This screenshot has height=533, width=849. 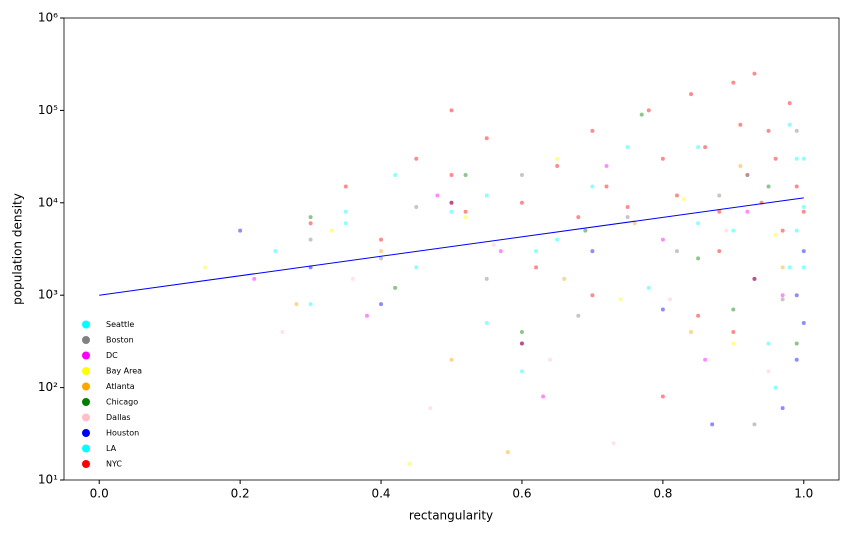 What do you see at coordinates (451, 516) in the screenshot?
I see `x-axis-label: rectangularity` at bounding box center [451, 516].